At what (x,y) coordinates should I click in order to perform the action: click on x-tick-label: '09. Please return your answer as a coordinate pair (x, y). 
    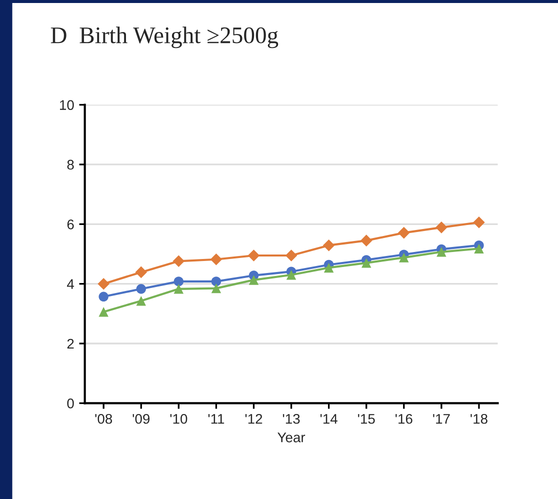
    Looking at the image, I should click on (141, 419).